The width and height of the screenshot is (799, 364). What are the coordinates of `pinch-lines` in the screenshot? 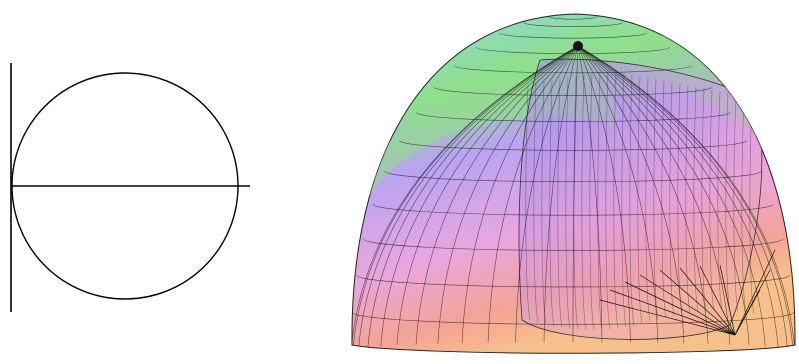 It's located at (687, 292).